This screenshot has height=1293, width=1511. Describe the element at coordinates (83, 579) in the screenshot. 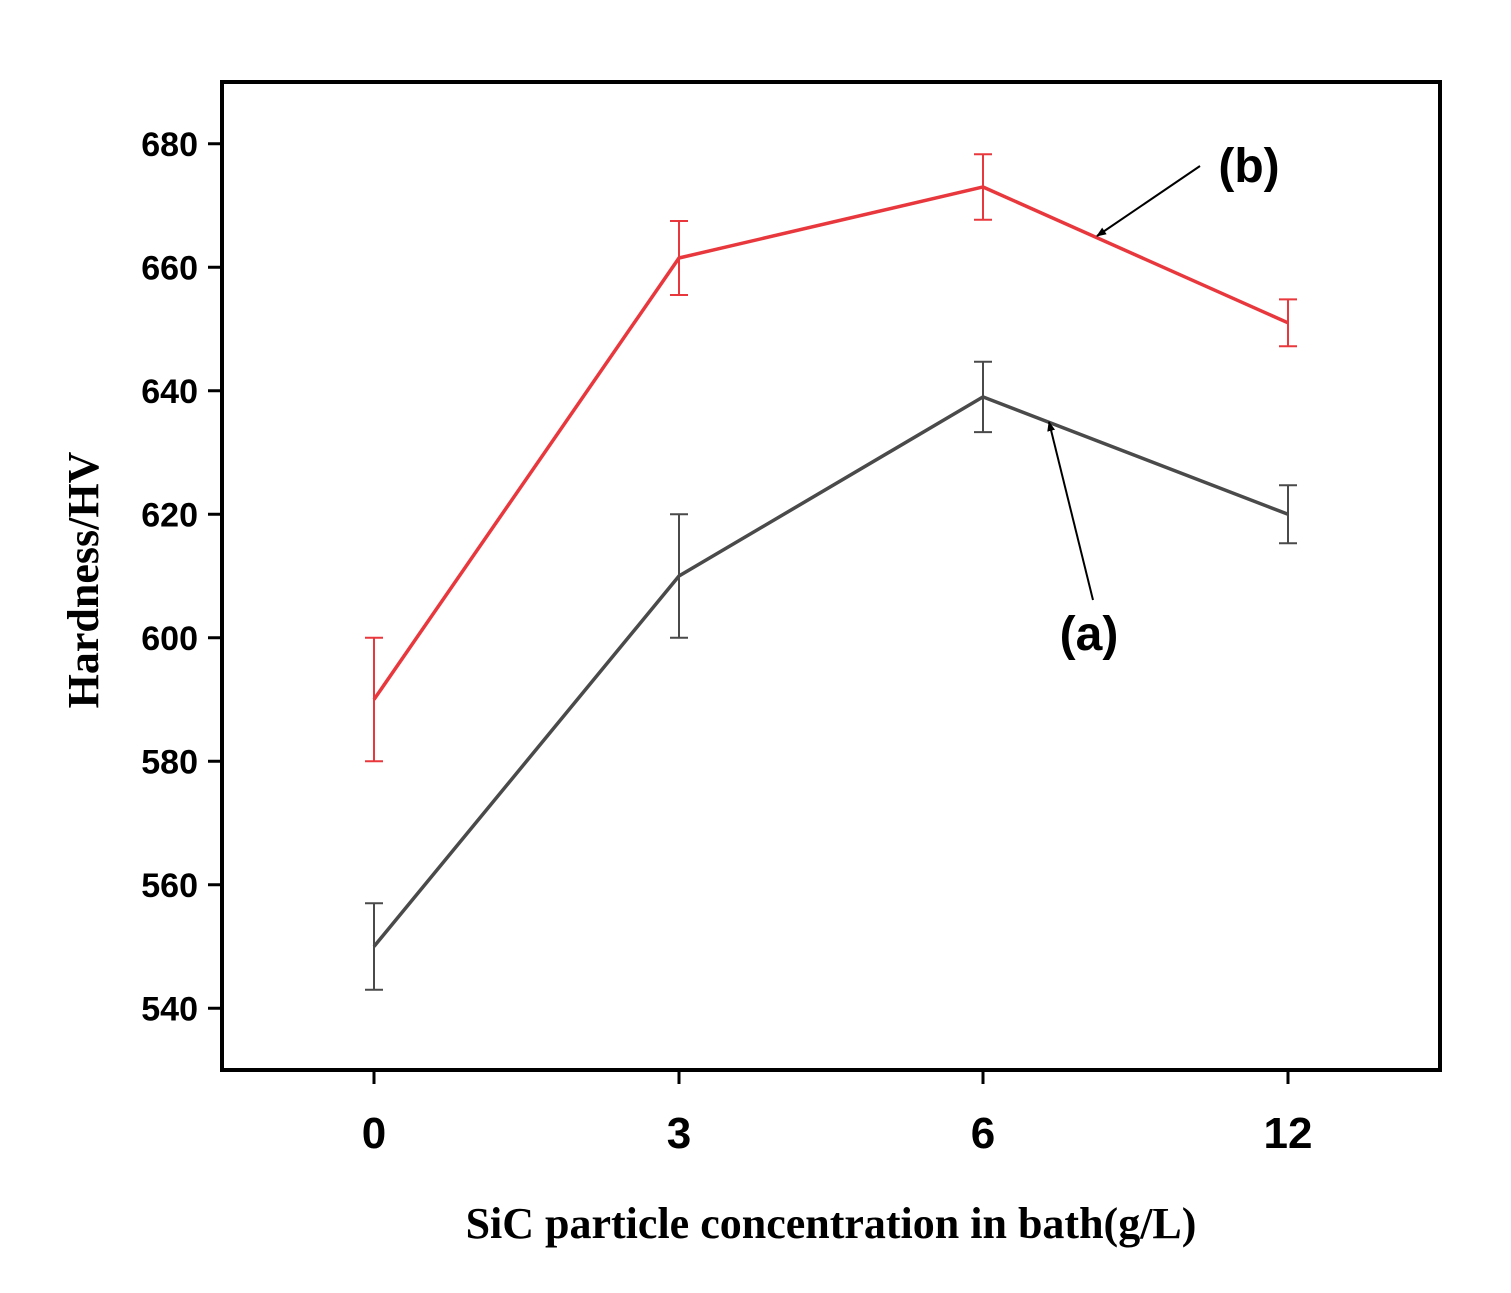

I see `y-axis-title: Hardness/HV` at that location.